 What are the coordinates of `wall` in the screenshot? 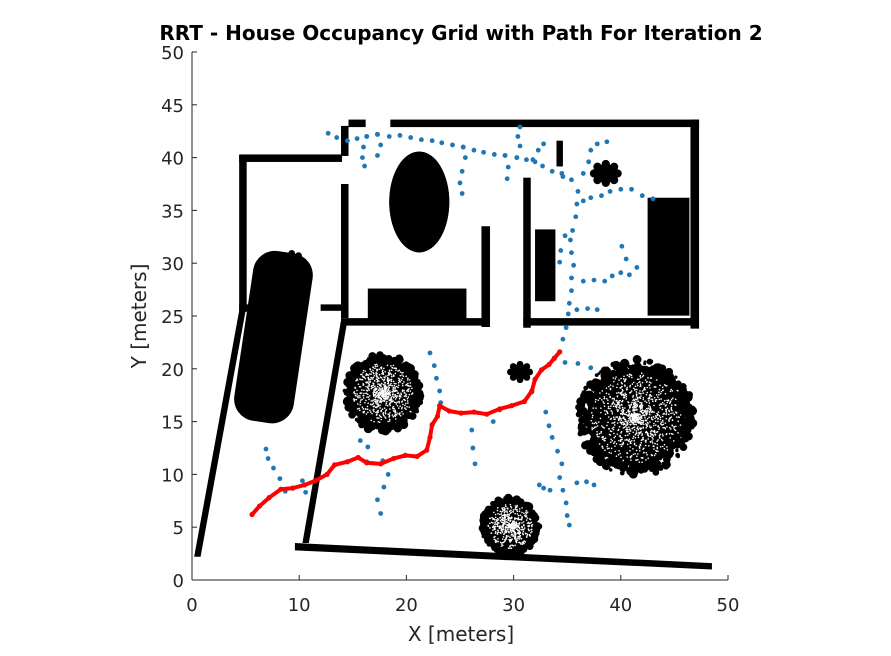 It's located at (695, 224).